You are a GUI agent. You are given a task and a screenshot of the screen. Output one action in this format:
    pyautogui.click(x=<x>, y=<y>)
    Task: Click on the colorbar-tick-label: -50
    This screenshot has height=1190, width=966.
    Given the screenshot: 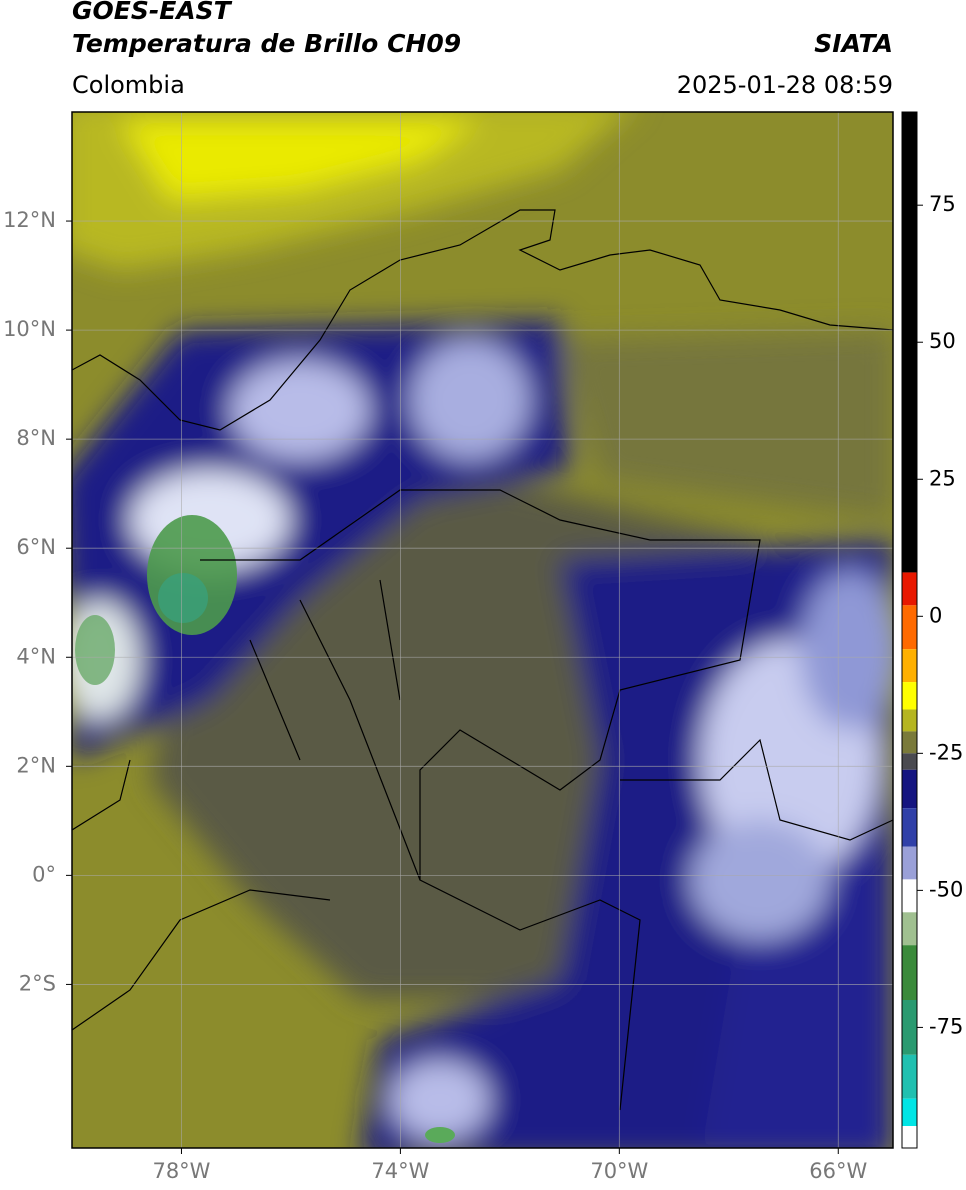 What is the action you would take?
    pyautogui.click(x=946, y=889)
    